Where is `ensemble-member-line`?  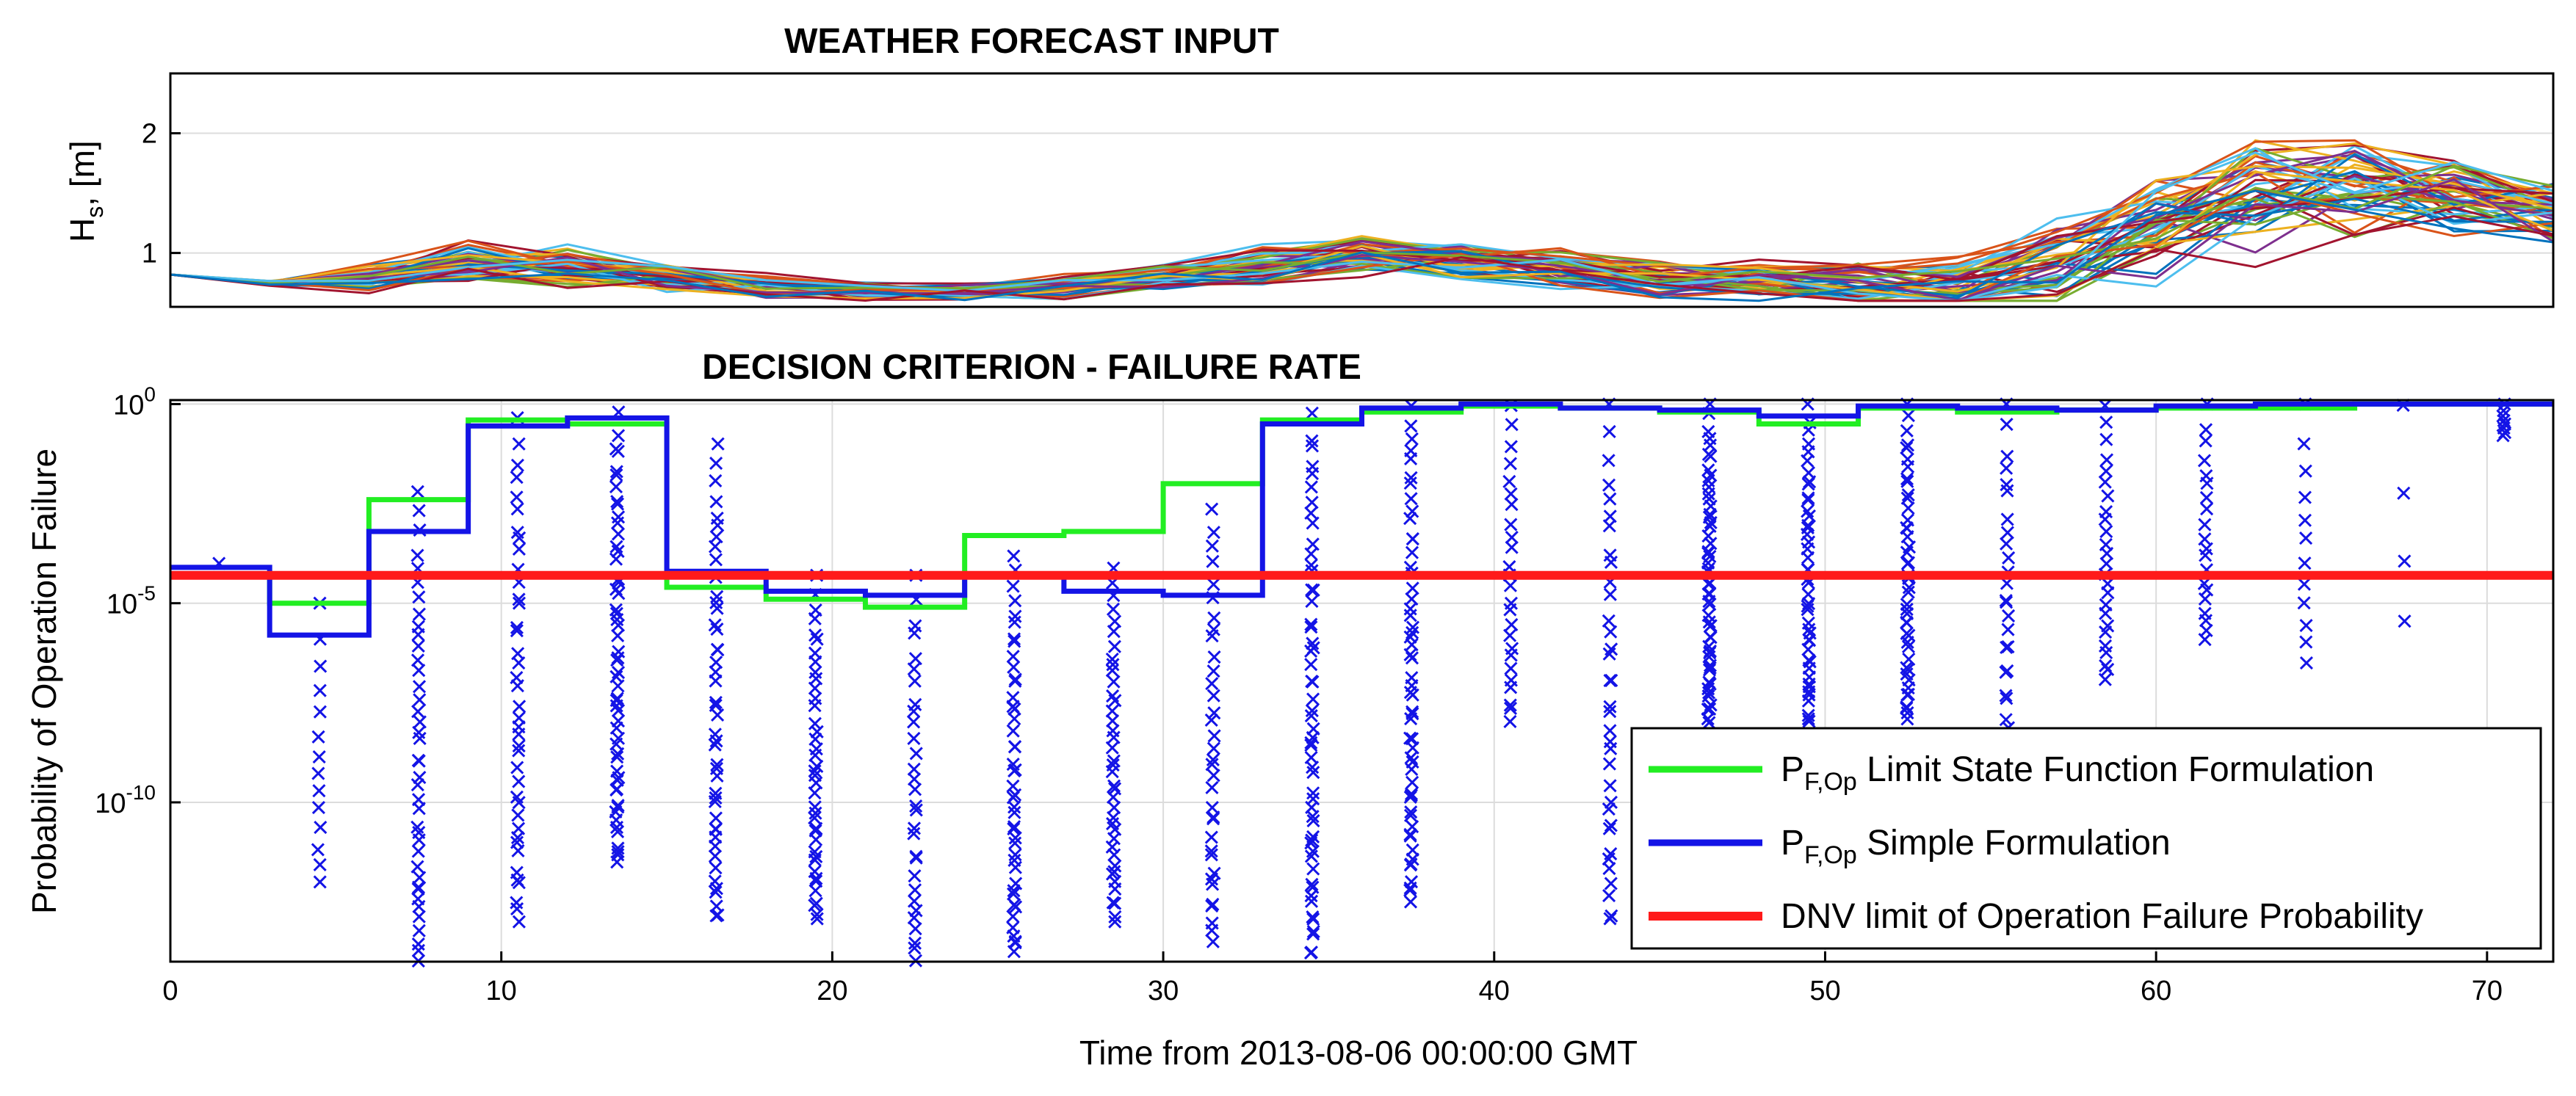 ensemble-member-line is located at coordinates (1362, 239).